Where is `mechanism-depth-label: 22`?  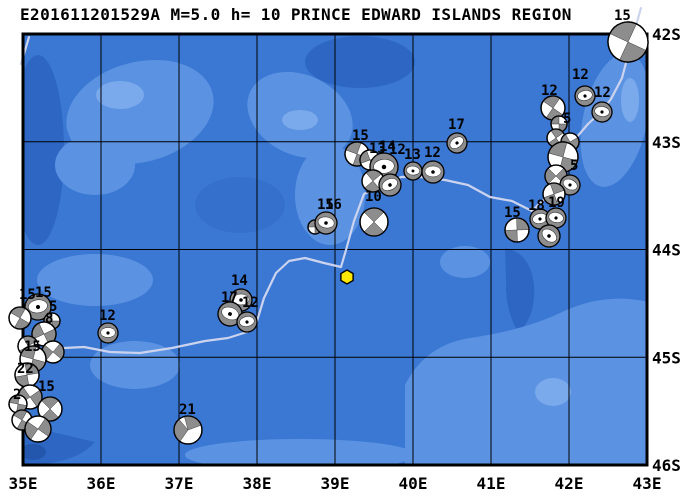
mechanism-depth-label: 22 is located at coordinates (25, 369).